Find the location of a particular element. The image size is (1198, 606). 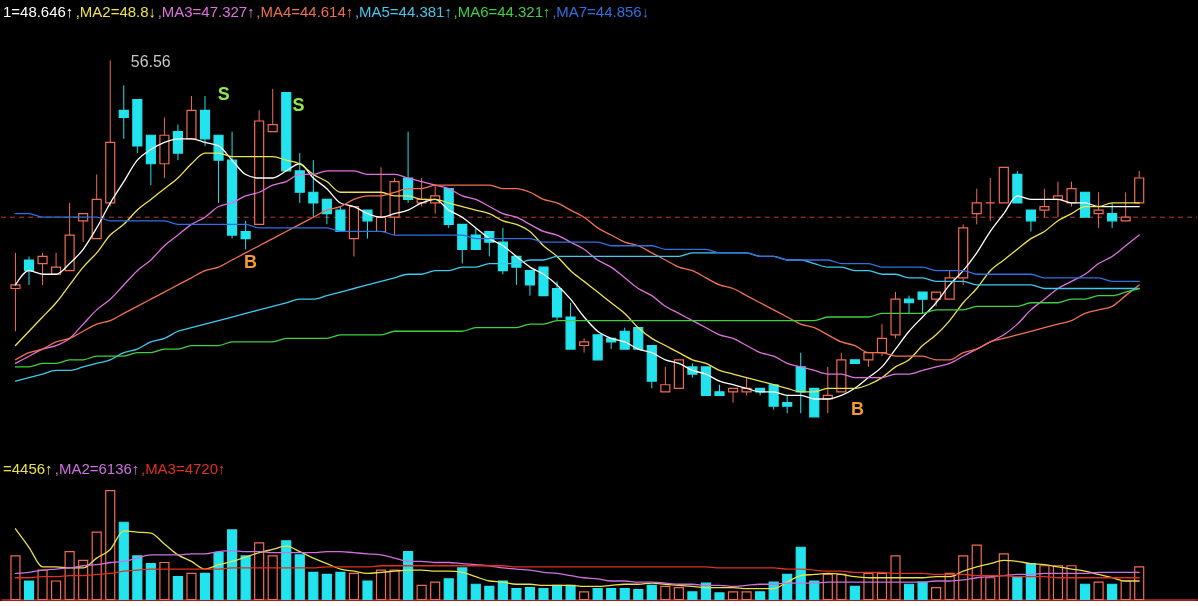

text: ,MA4=44.614↑ is located at coordinates (305, 12).